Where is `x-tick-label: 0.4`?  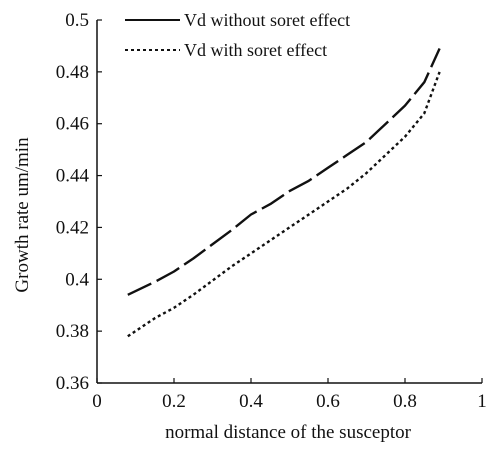 x-tick-label: 0.4 is located at coordinates (251, 401).